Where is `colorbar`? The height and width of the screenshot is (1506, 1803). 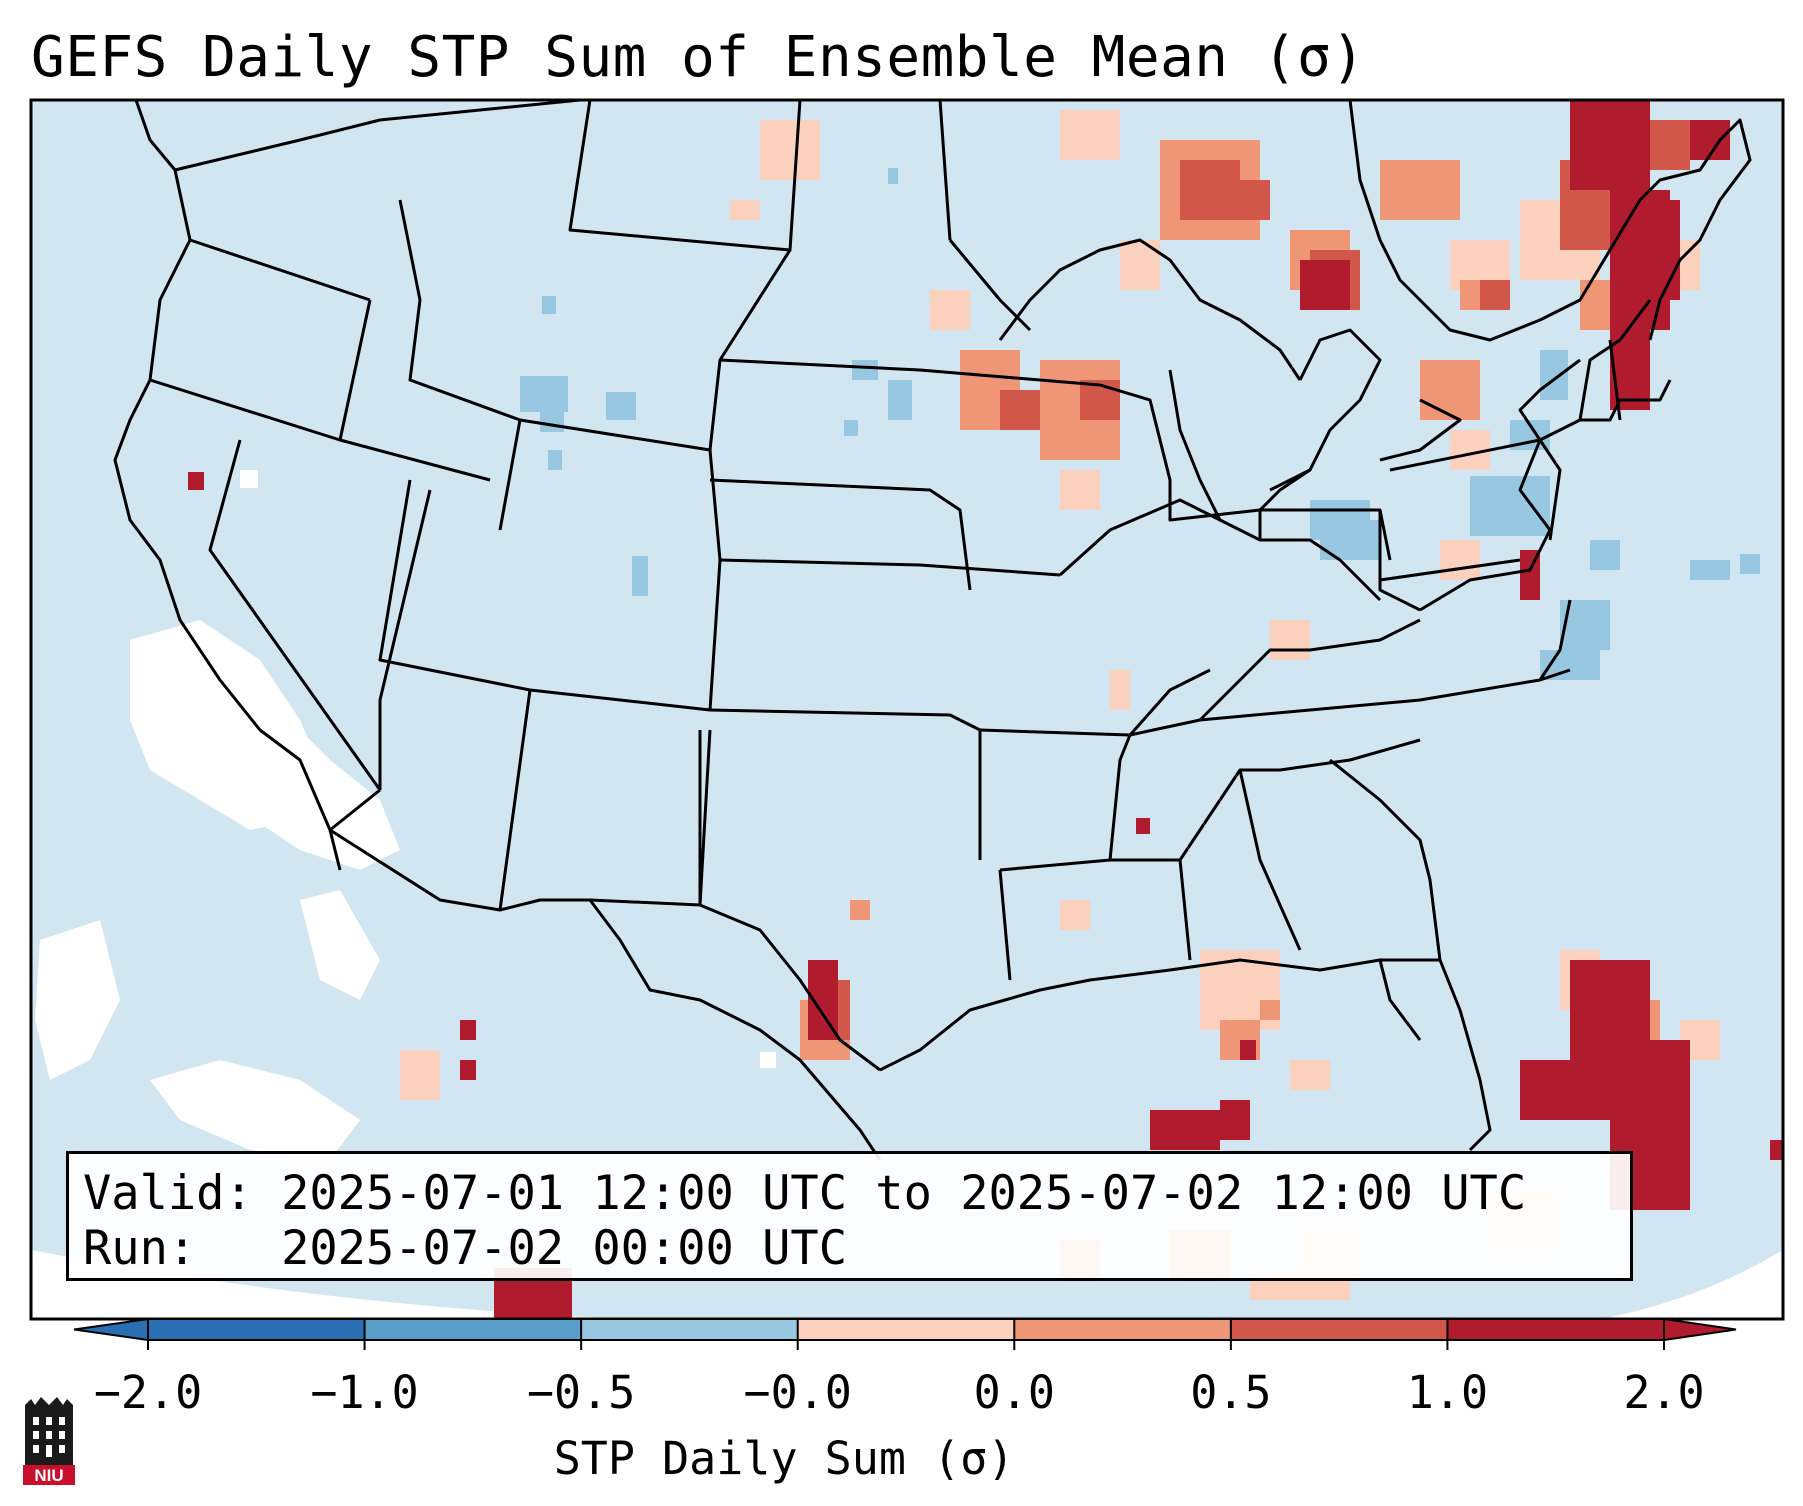
colorbar is located at coordinates (905, 1334).